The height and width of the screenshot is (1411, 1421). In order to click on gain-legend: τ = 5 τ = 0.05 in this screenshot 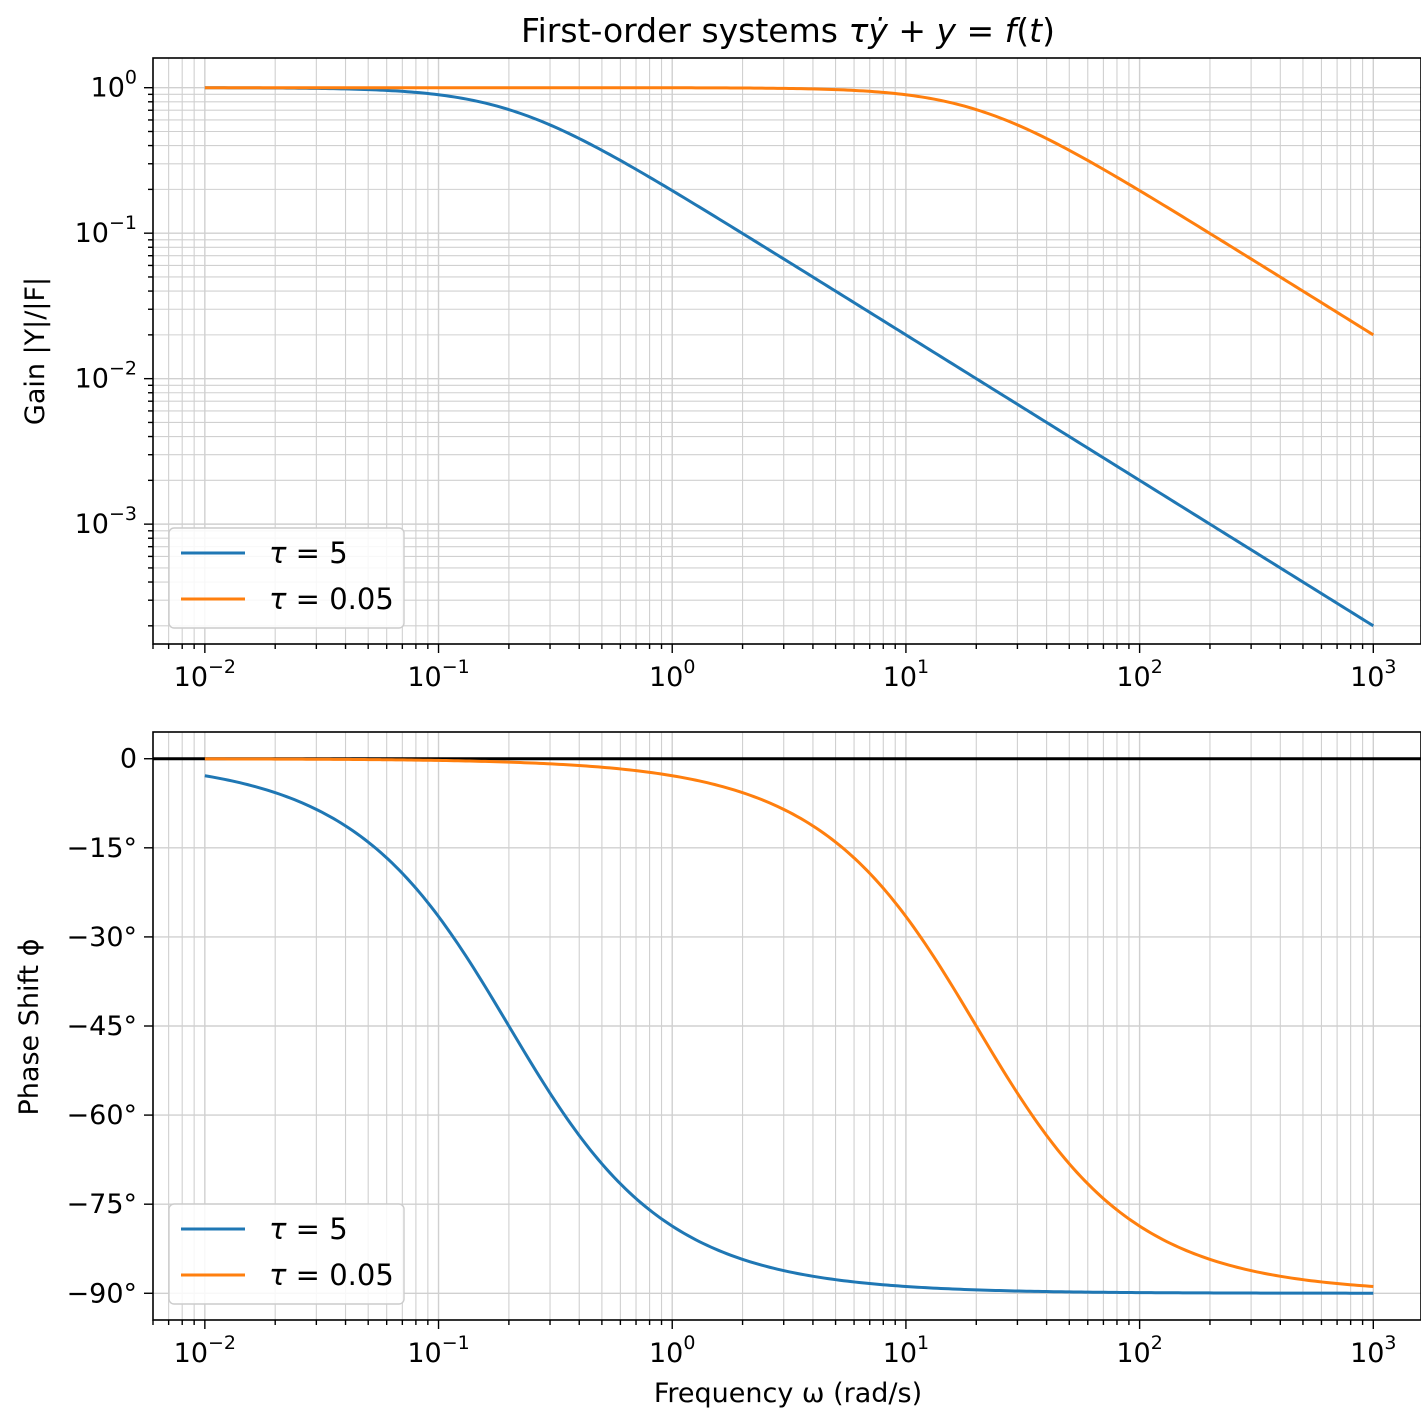, I will do `click(286, 578)`.